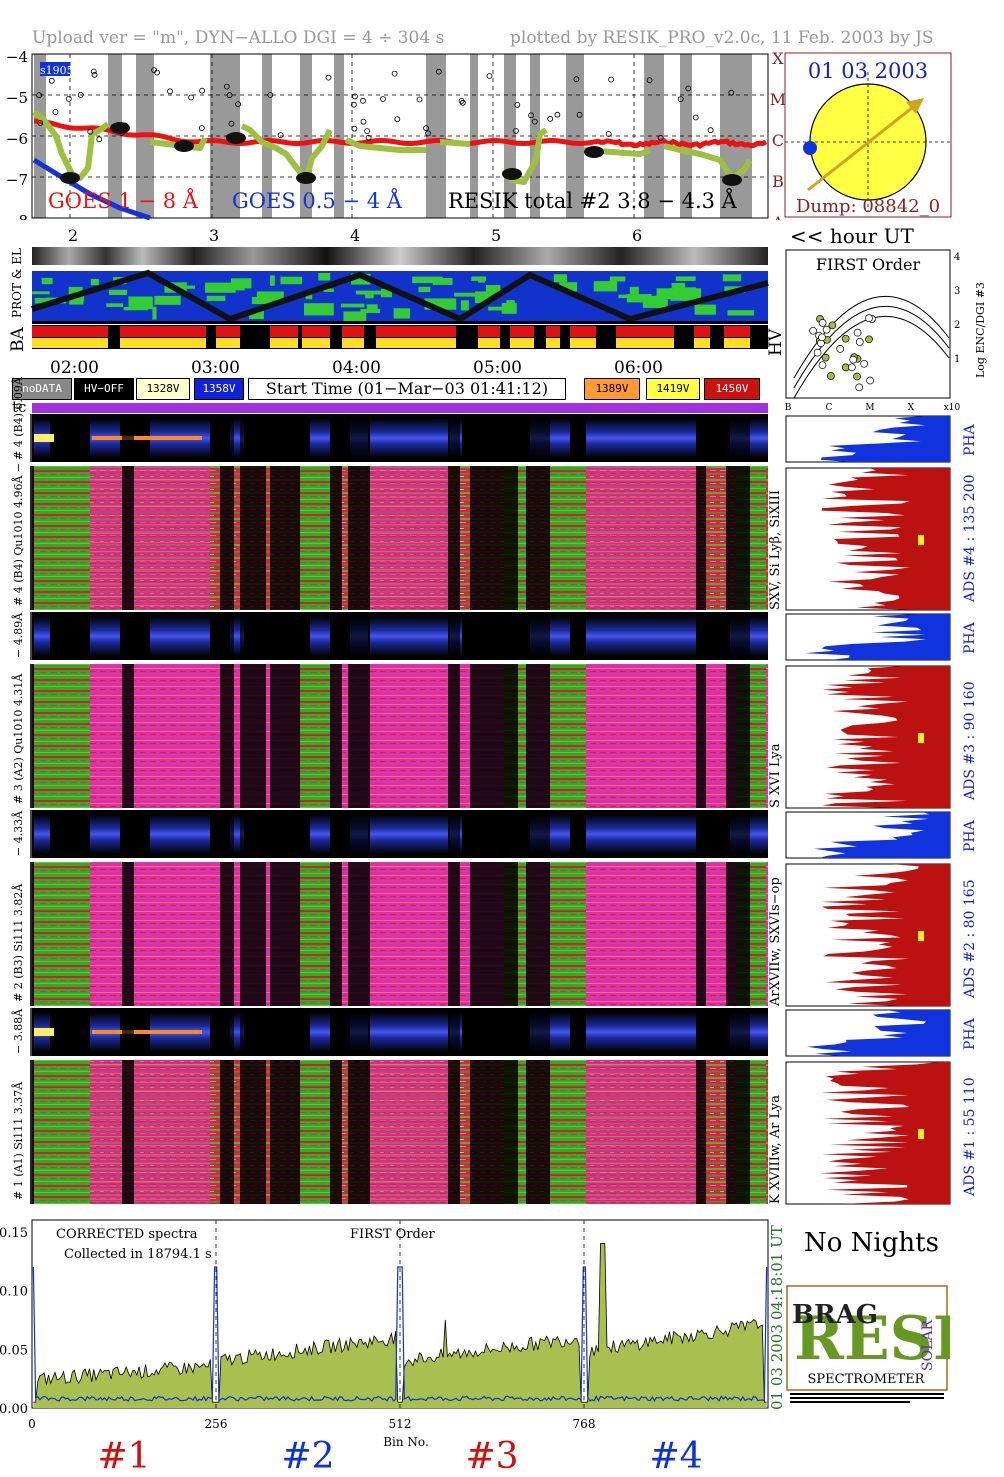 Image resolution: width=1004 pixels, height=1477 pixels. I want to click on goes-gray-band, so click(535, 136).